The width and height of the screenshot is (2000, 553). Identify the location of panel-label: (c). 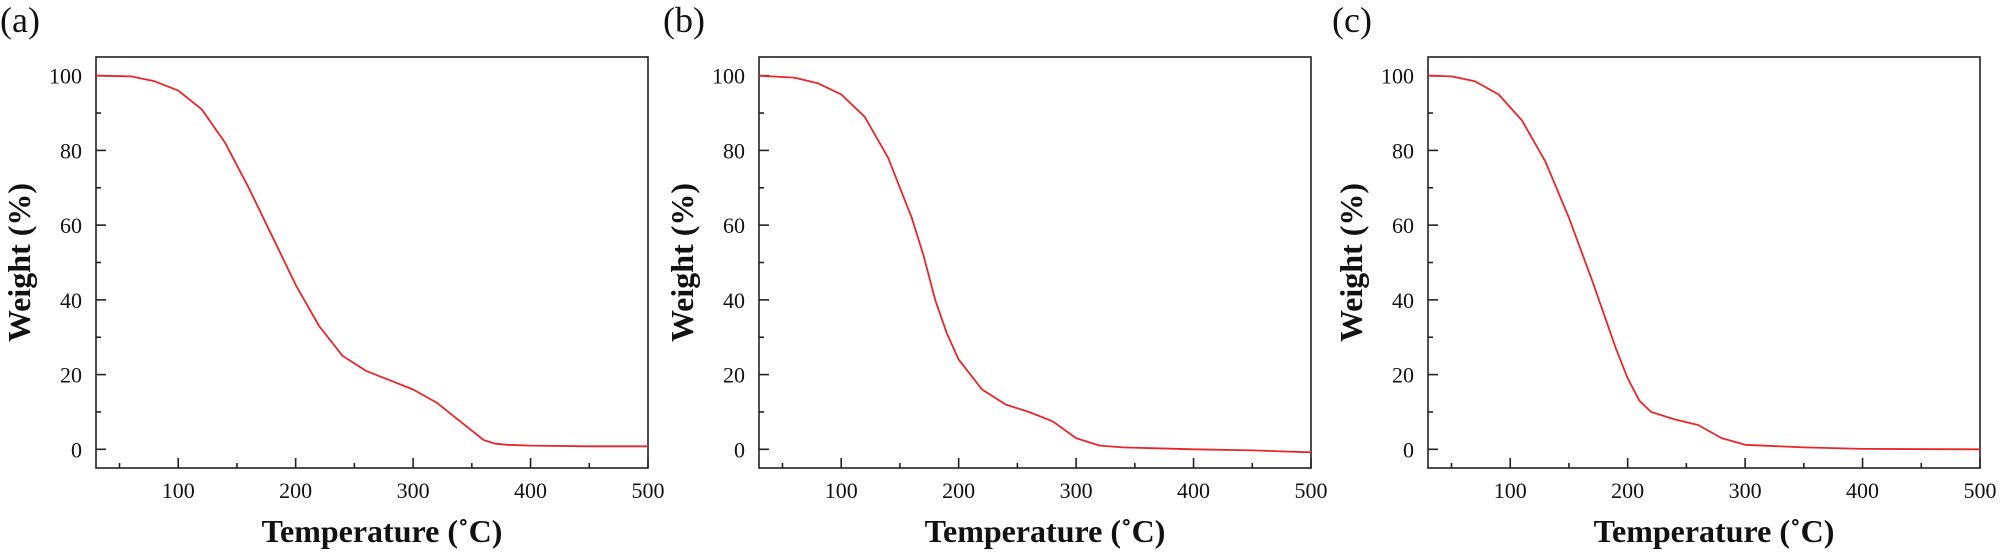
(1352, 20).